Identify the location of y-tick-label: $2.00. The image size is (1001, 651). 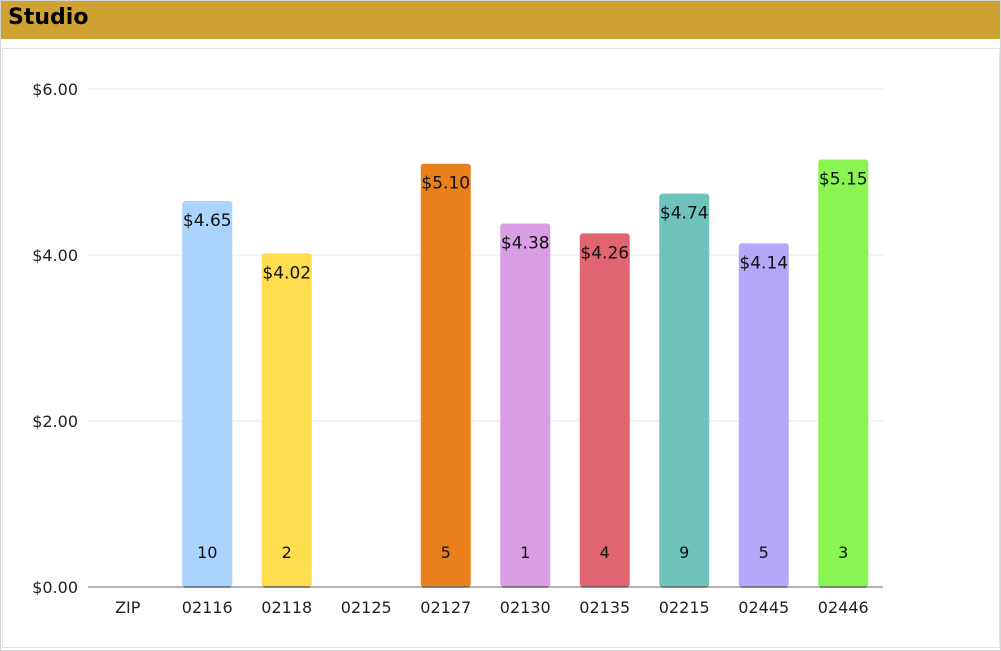
(55, 421).